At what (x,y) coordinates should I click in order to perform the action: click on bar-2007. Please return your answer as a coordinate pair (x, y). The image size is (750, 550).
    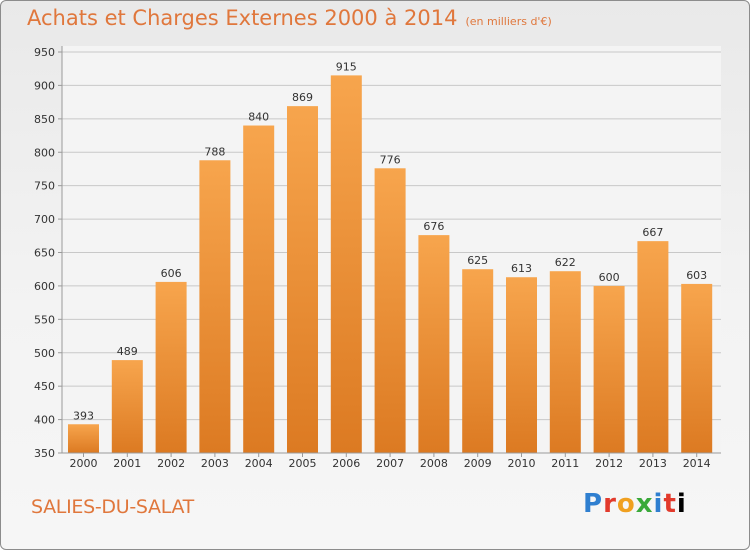
    Looking at the image, I should click on (390, 311).